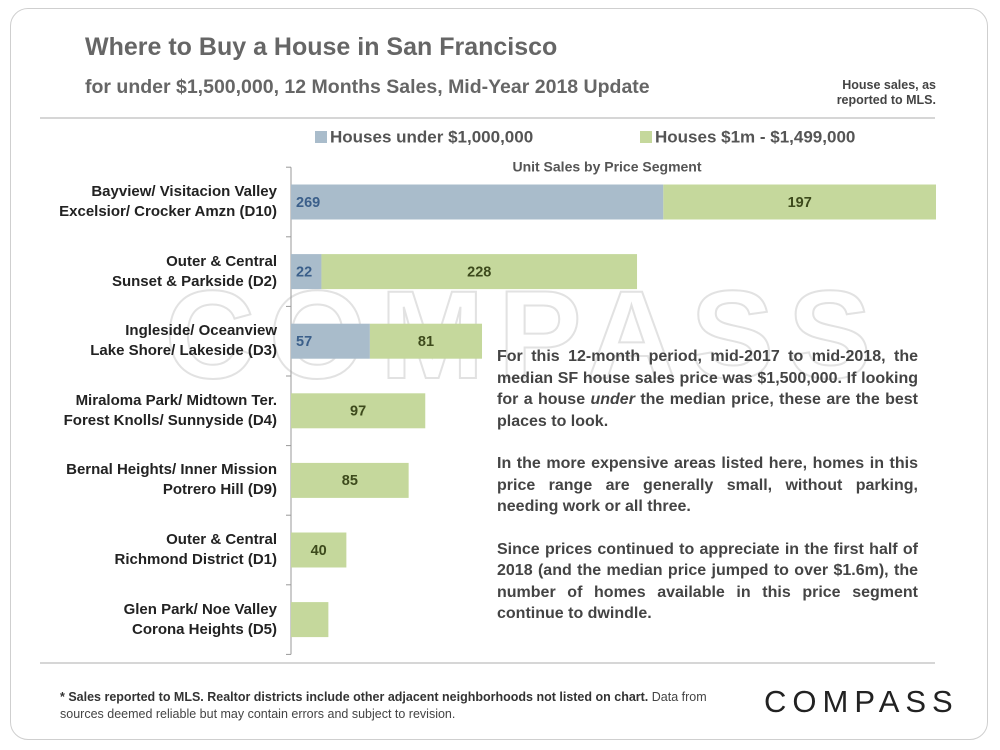 The image size is (1000, 750). I want to click on category-label: Outer & Central Sunset & Parkside (D2), so click(194, 271).